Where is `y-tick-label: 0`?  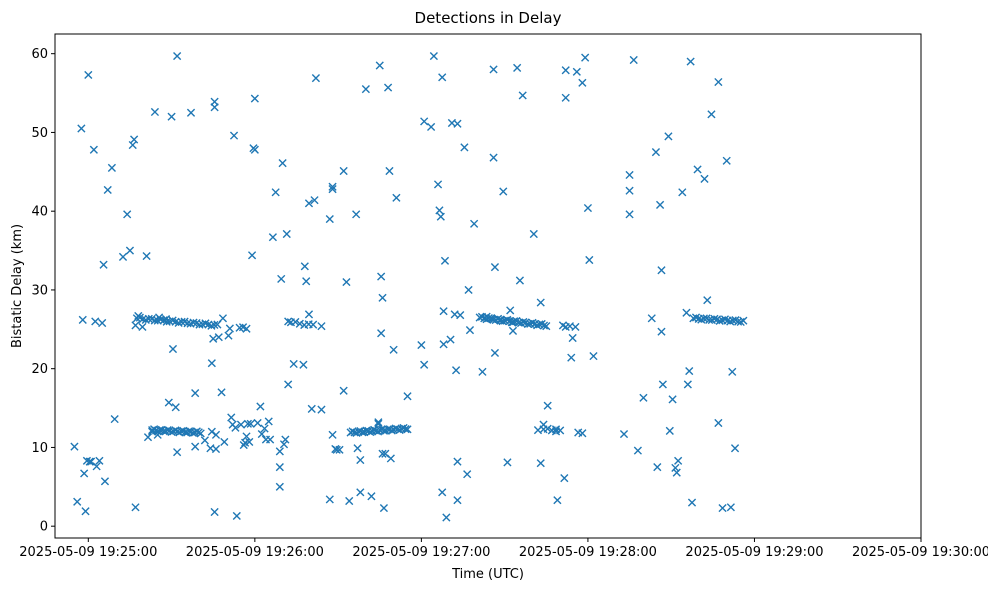
y-tick-label: 0 is located at coordinates (44, 527).